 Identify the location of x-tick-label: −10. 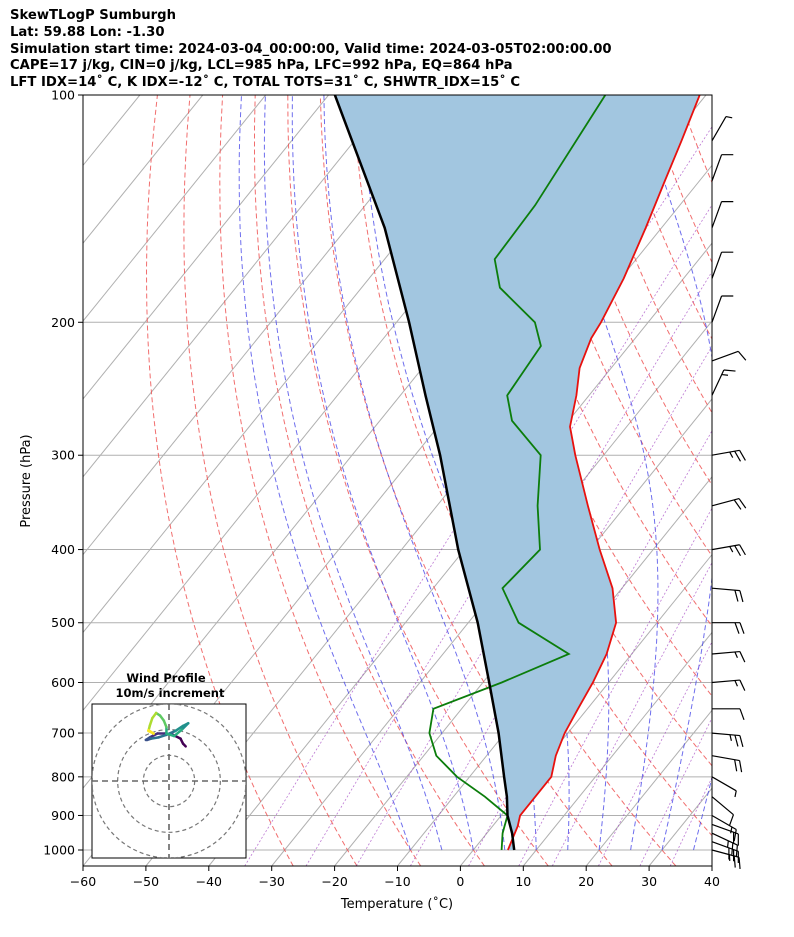
(397, 881).